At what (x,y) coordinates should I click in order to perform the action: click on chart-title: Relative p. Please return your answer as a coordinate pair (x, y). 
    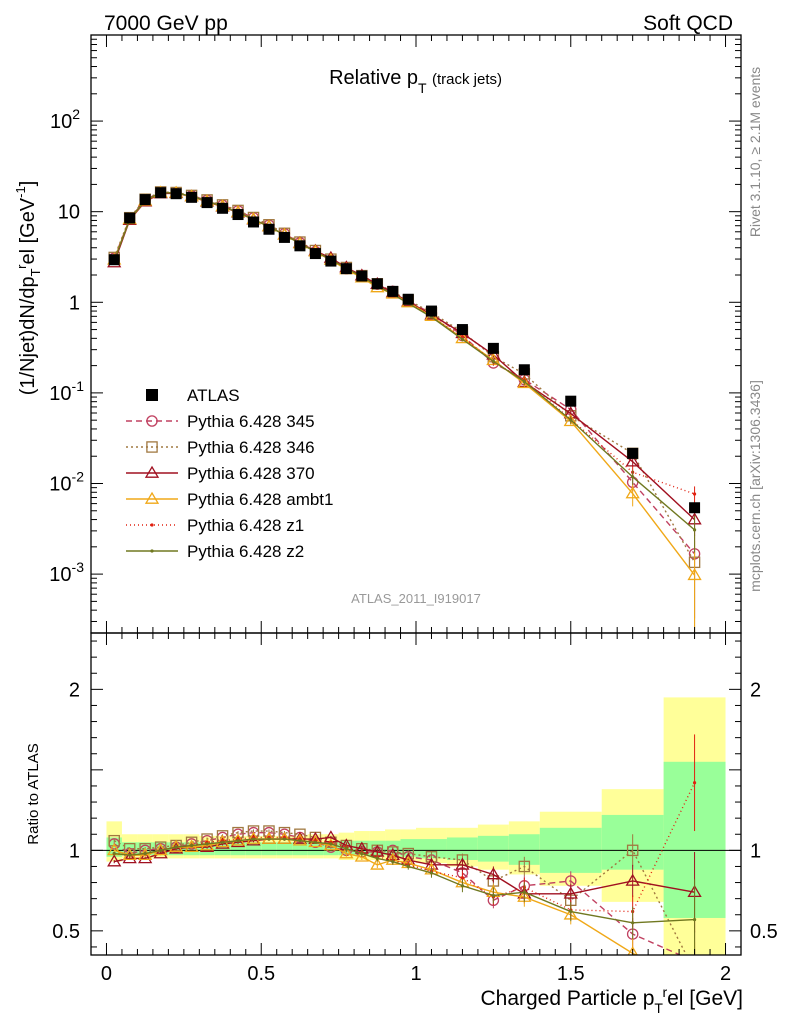
    Looking at the image, I should click on (373, 78).